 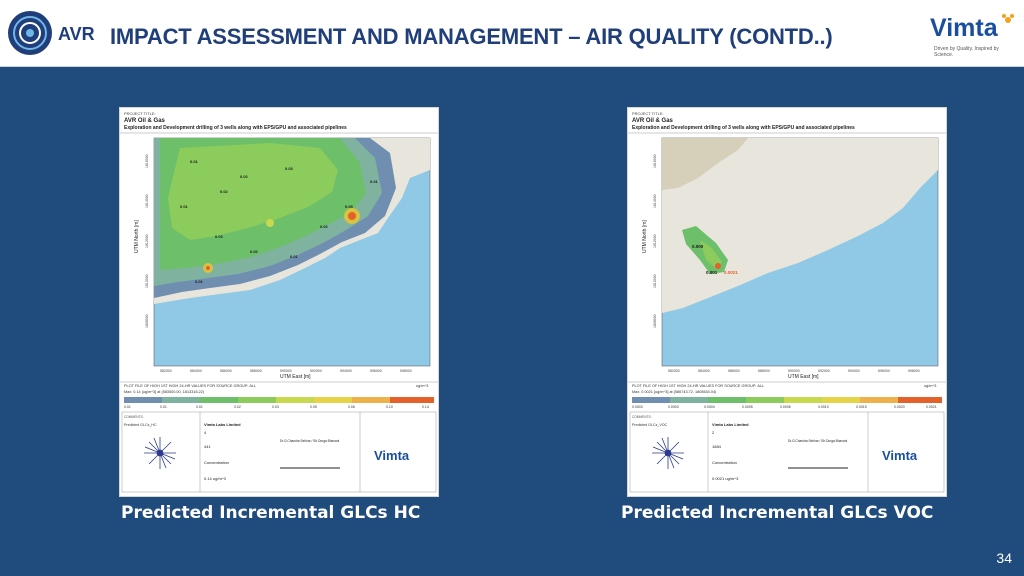 I want to click on contour-label: 0.0021, so click(x=731, y=272).